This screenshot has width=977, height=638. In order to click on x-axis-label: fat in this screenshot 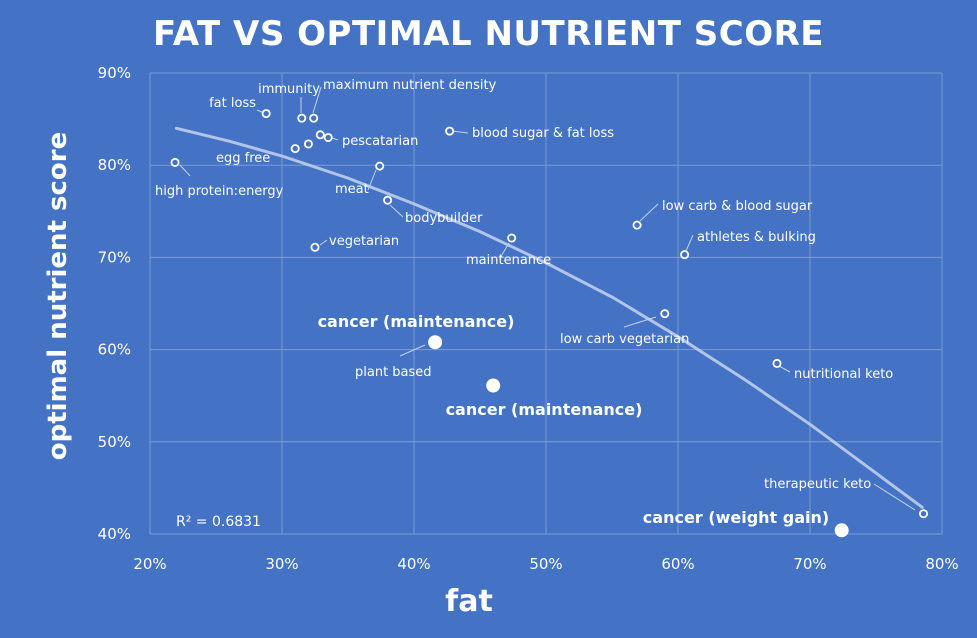, I will do `click(469, 601)`.